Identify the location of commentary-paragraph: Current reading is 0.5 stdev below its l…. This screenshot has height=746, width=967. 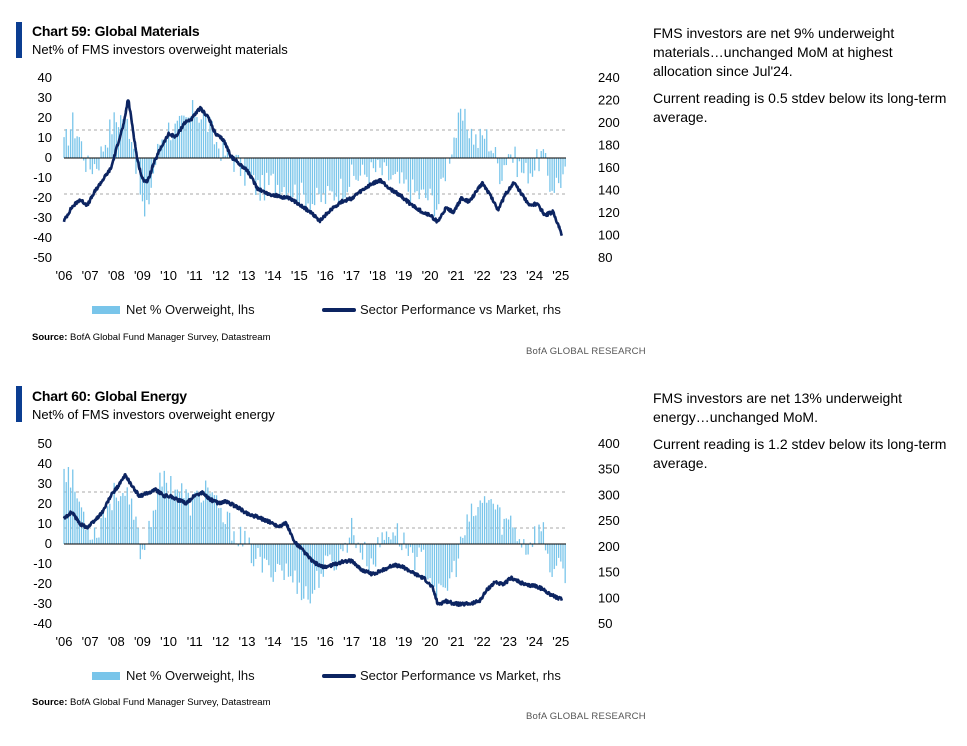
(800, 107).